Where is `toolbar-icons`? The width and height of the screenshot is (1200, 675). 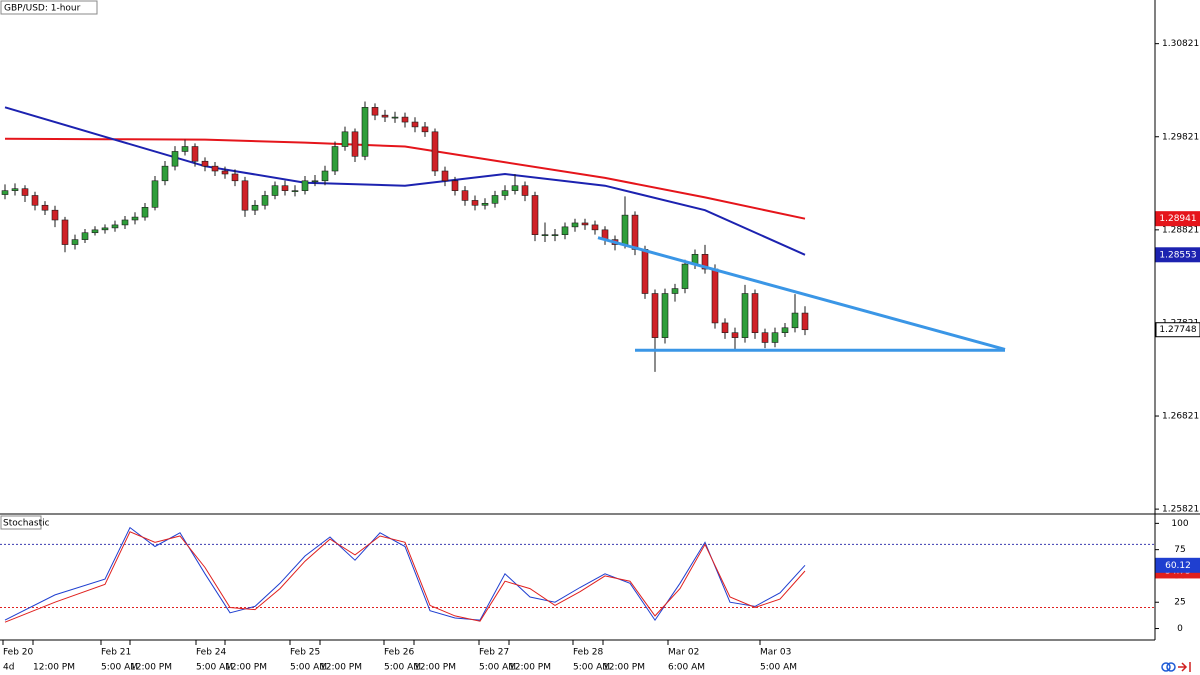 toolbar-icons is located at coordinates (1176, 667).